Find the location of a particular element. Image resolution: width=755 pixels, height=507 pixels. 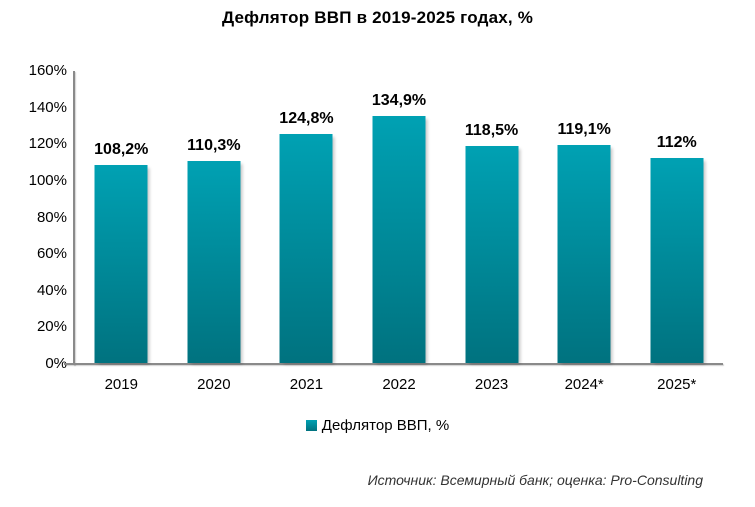

bar-2021 is located at coordinates (306, 248).